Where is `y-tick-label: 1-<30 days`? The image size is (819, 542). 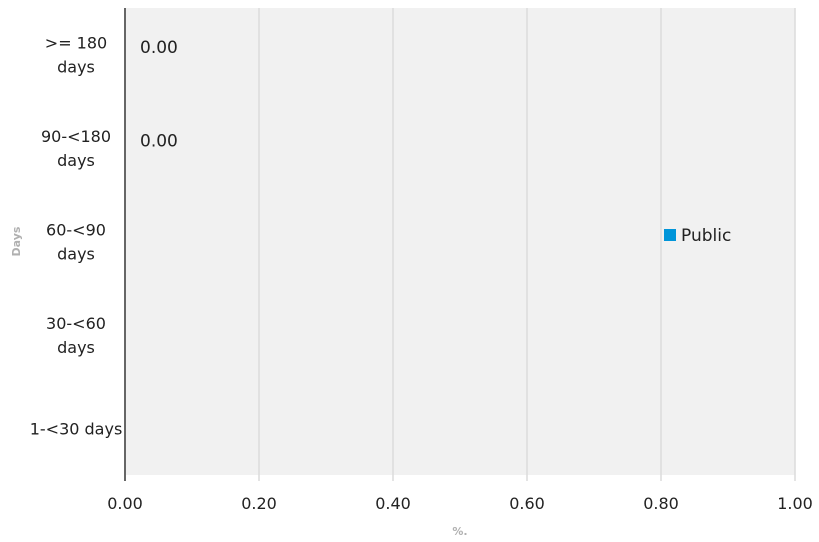 y-tick-label: 1-<30 days is located at coordinates (76, 428).